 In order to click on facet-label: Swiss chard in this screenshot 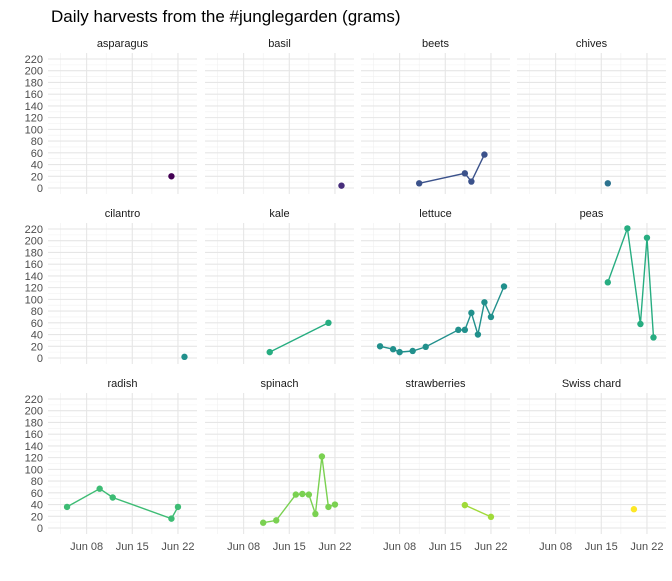, I will do `click(591, 384)`.